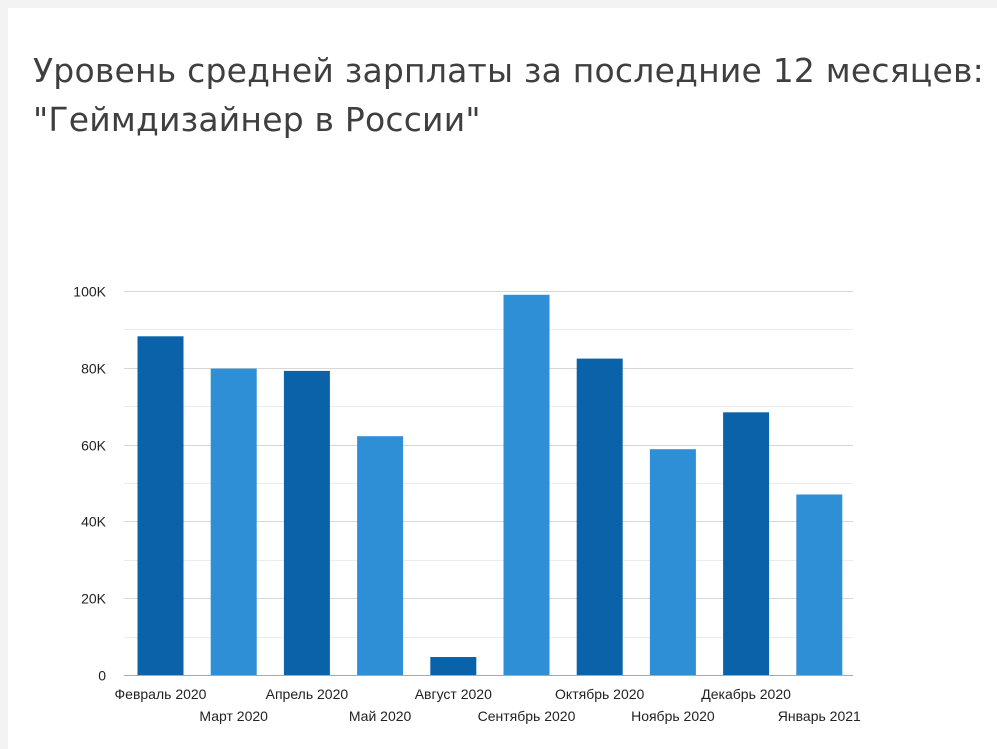 Image resolution: width=997 pixels, height=749 pixels. What do you see at coordinates (746, 694) in the screenshot?
I see `x-tick-label: Декабрь 2020` at bounding box center [746, 694].